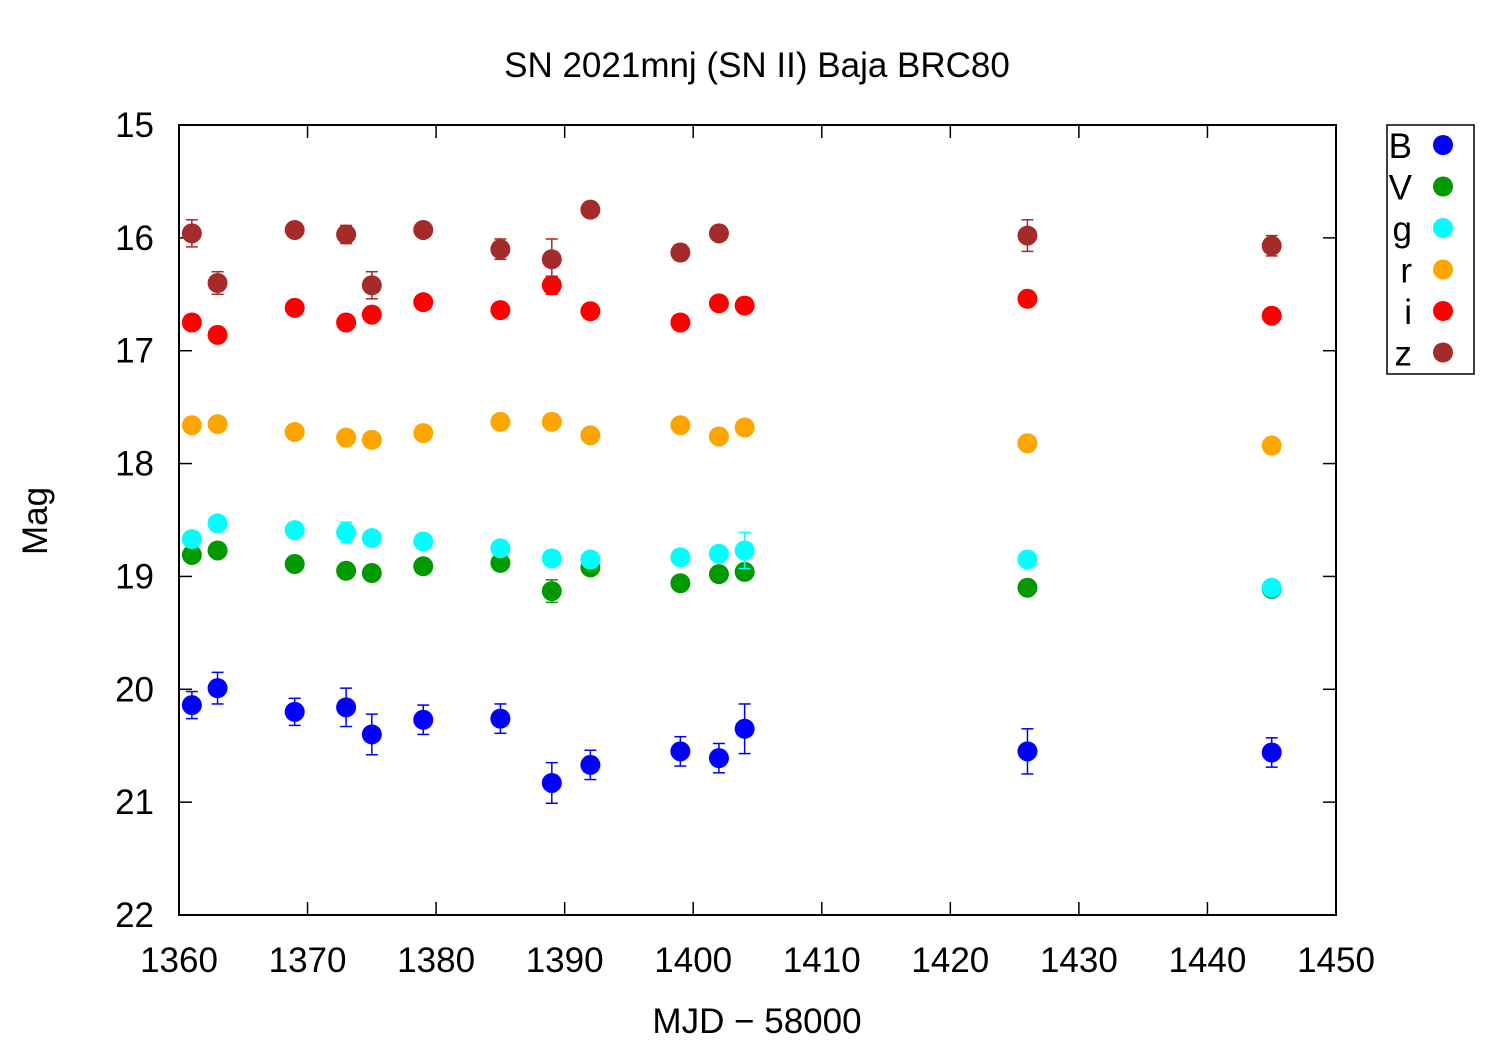  What do you see at coordinates (134, 915) in the screenshot?
I see `y-tick-label: 22` at bounding box center [134, 915].